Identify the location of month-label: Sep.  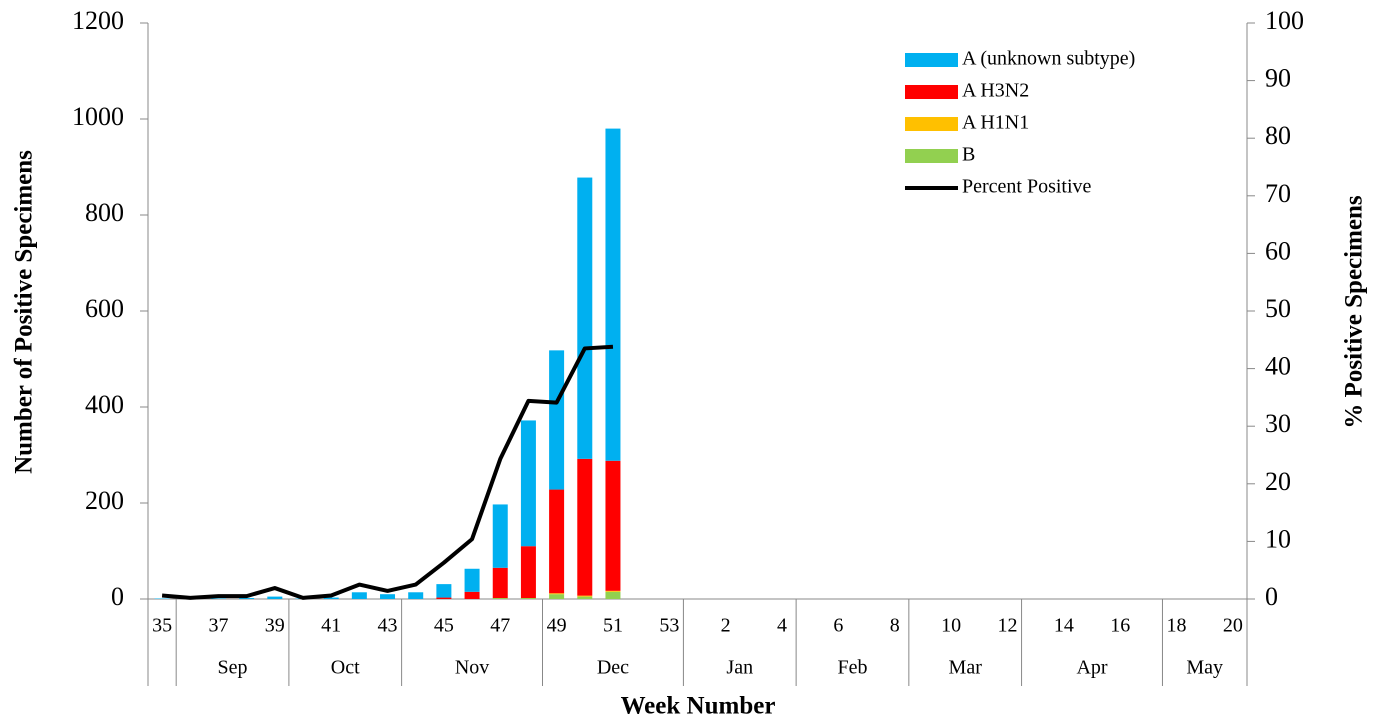
(233, 668).